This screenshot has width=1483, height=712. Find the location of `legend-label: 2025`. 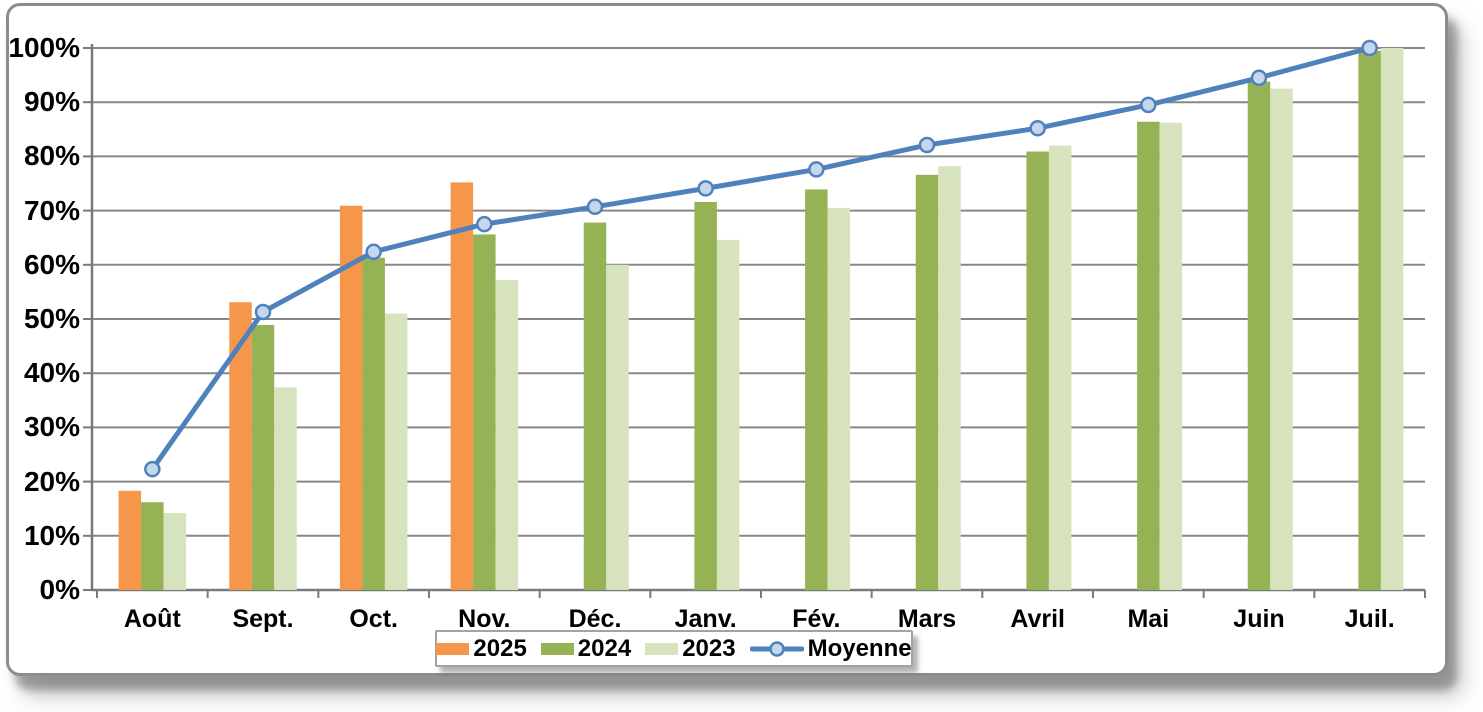

legend-label: 2025 is located at coordinates (500, 648).